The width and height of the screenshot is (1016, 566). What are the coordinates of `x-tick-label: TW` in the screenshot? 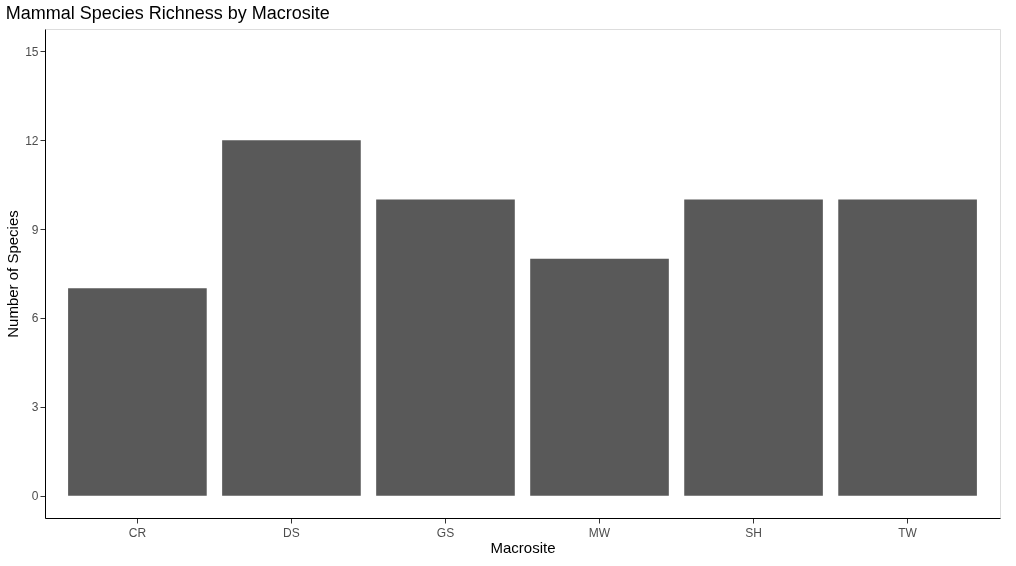 It's located at (908, 532).